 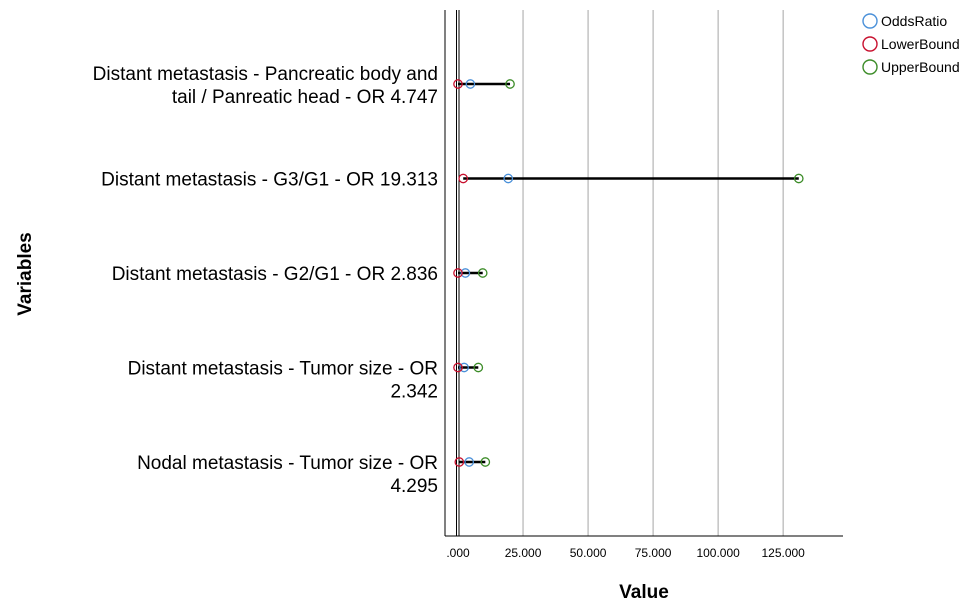 What do you see at coordinates (588, 553) in the screenshot?
I see `x-tick-label: 50.000` at bounding box center [588, 553].